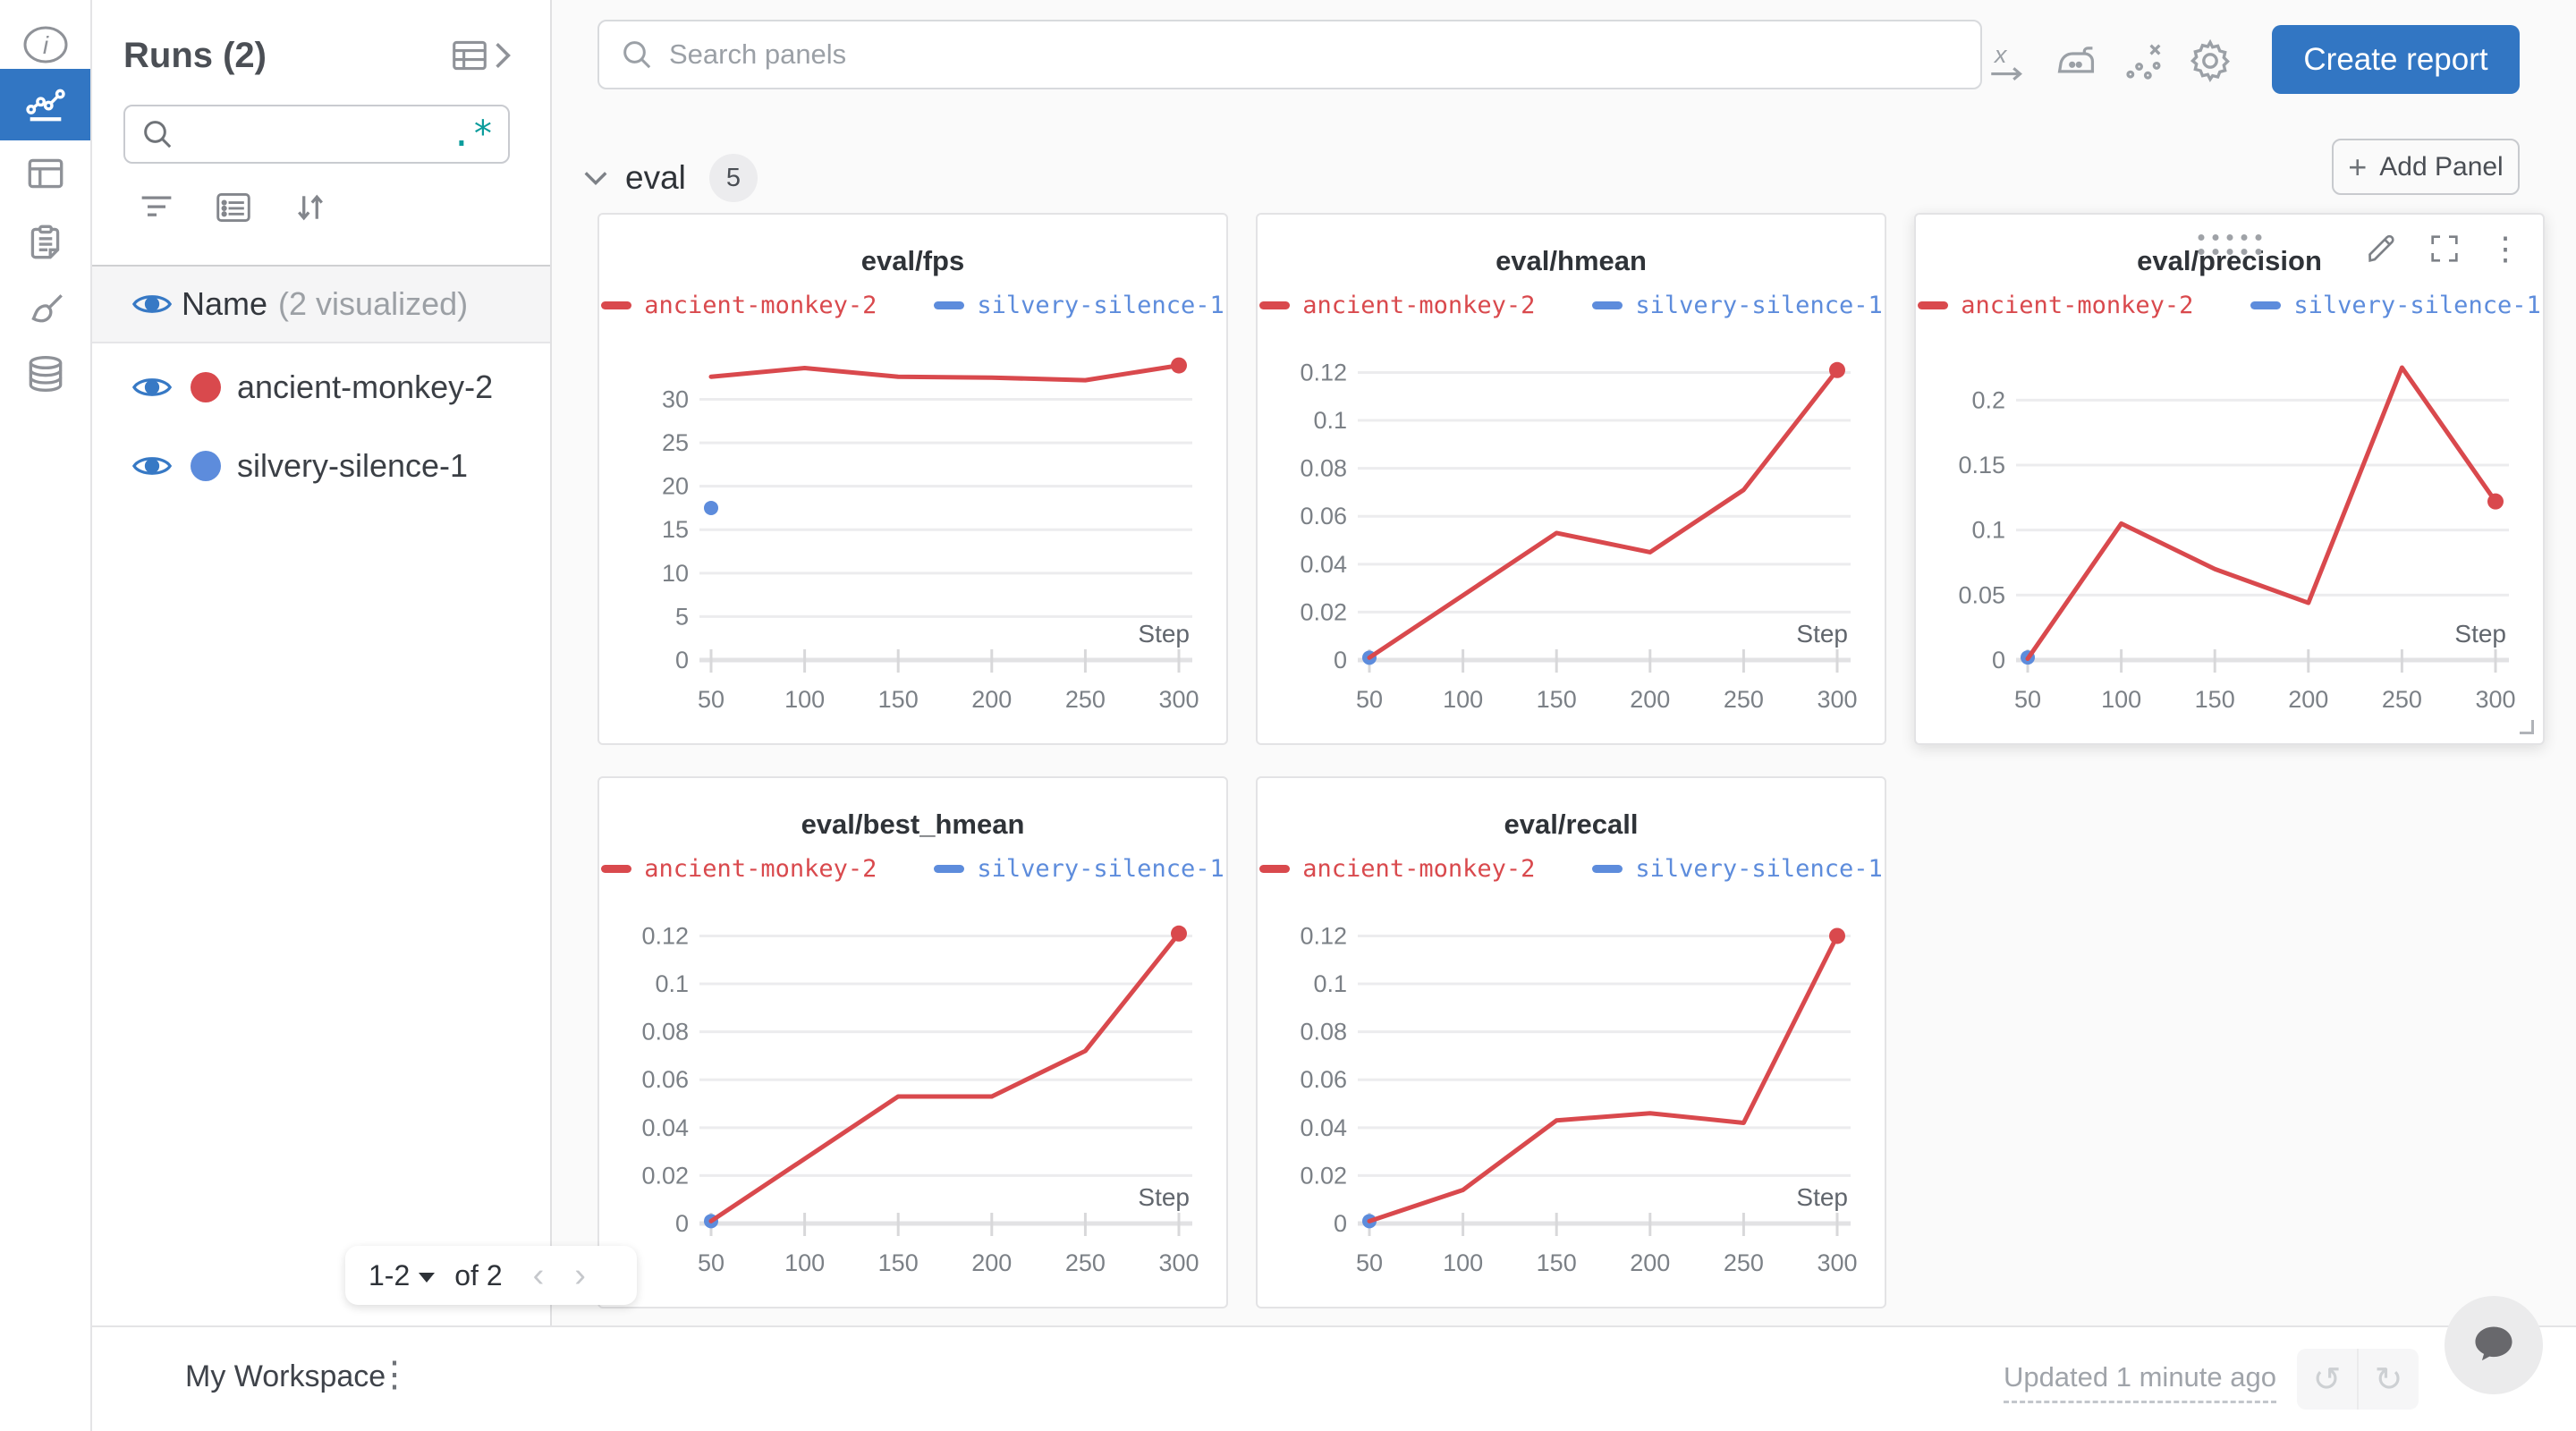 The width and height of the screenshot is (2576, 1431). What do you see at coordinates (2396, 59) in the screenshot?
I see `create-report-button: Create report` at bounding box center [2396, 59].